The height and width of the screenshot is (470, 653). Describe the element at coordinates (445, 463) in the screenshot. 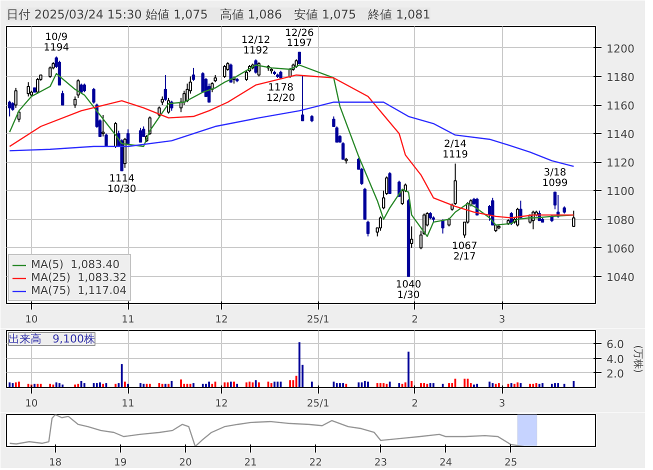

I see `x-tick-label: 24` at that location.